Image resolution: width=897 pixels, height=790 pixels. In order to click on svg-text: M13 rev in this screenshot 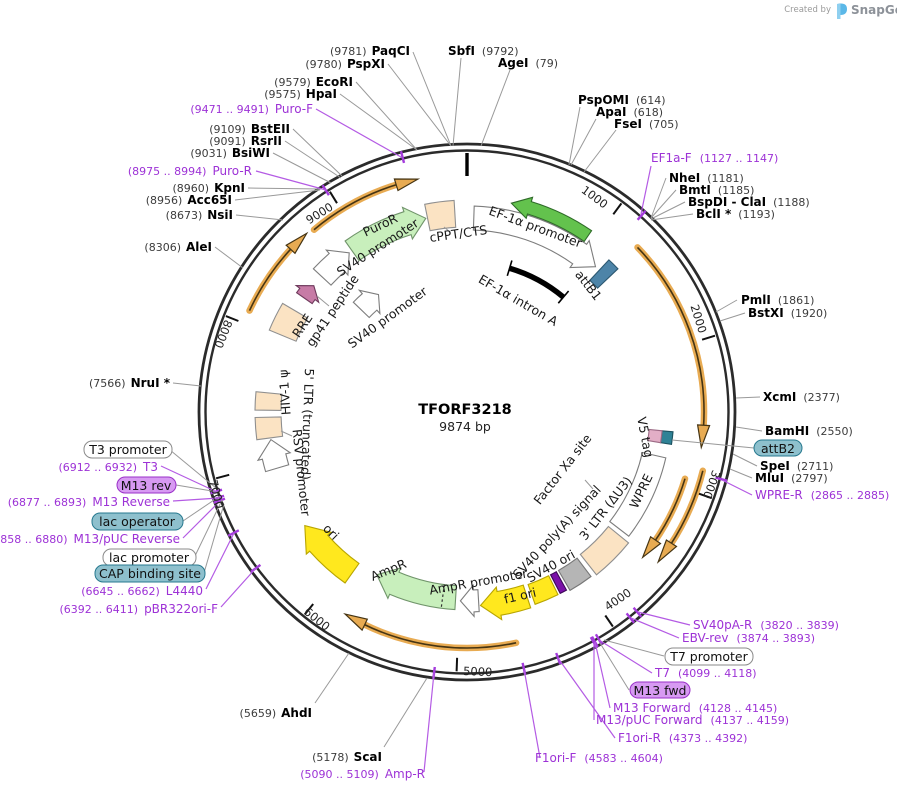, I will do `click(146, 485)`.